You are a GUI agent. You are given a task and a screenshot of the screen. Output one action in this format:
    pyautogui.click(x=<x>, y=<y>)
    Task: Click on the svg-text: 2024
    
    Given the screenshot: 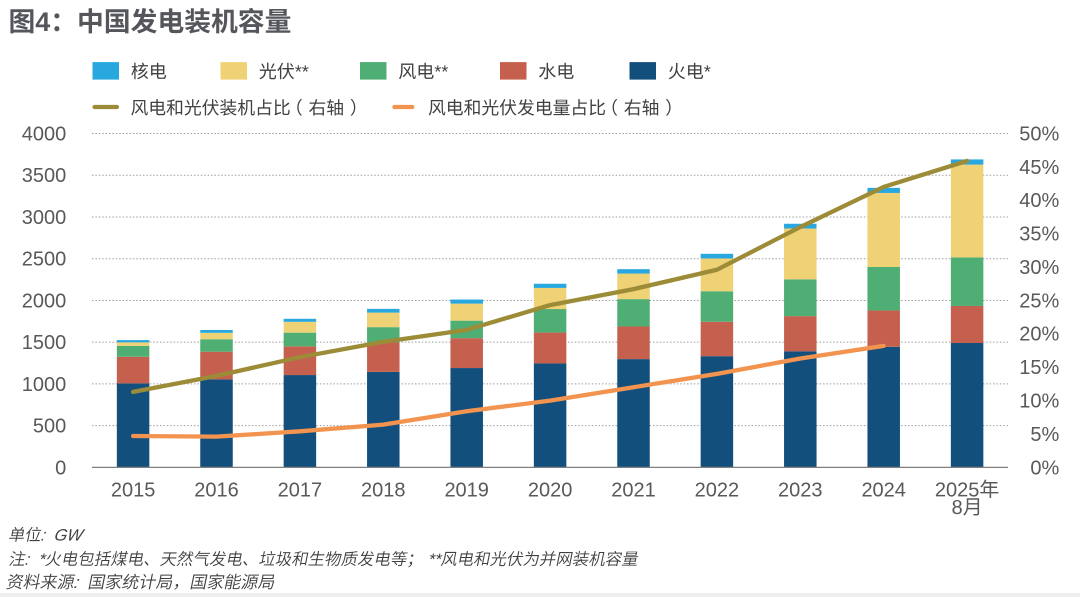 What is the action you would take?
    pyautogui.click(x=883, y=490)
    